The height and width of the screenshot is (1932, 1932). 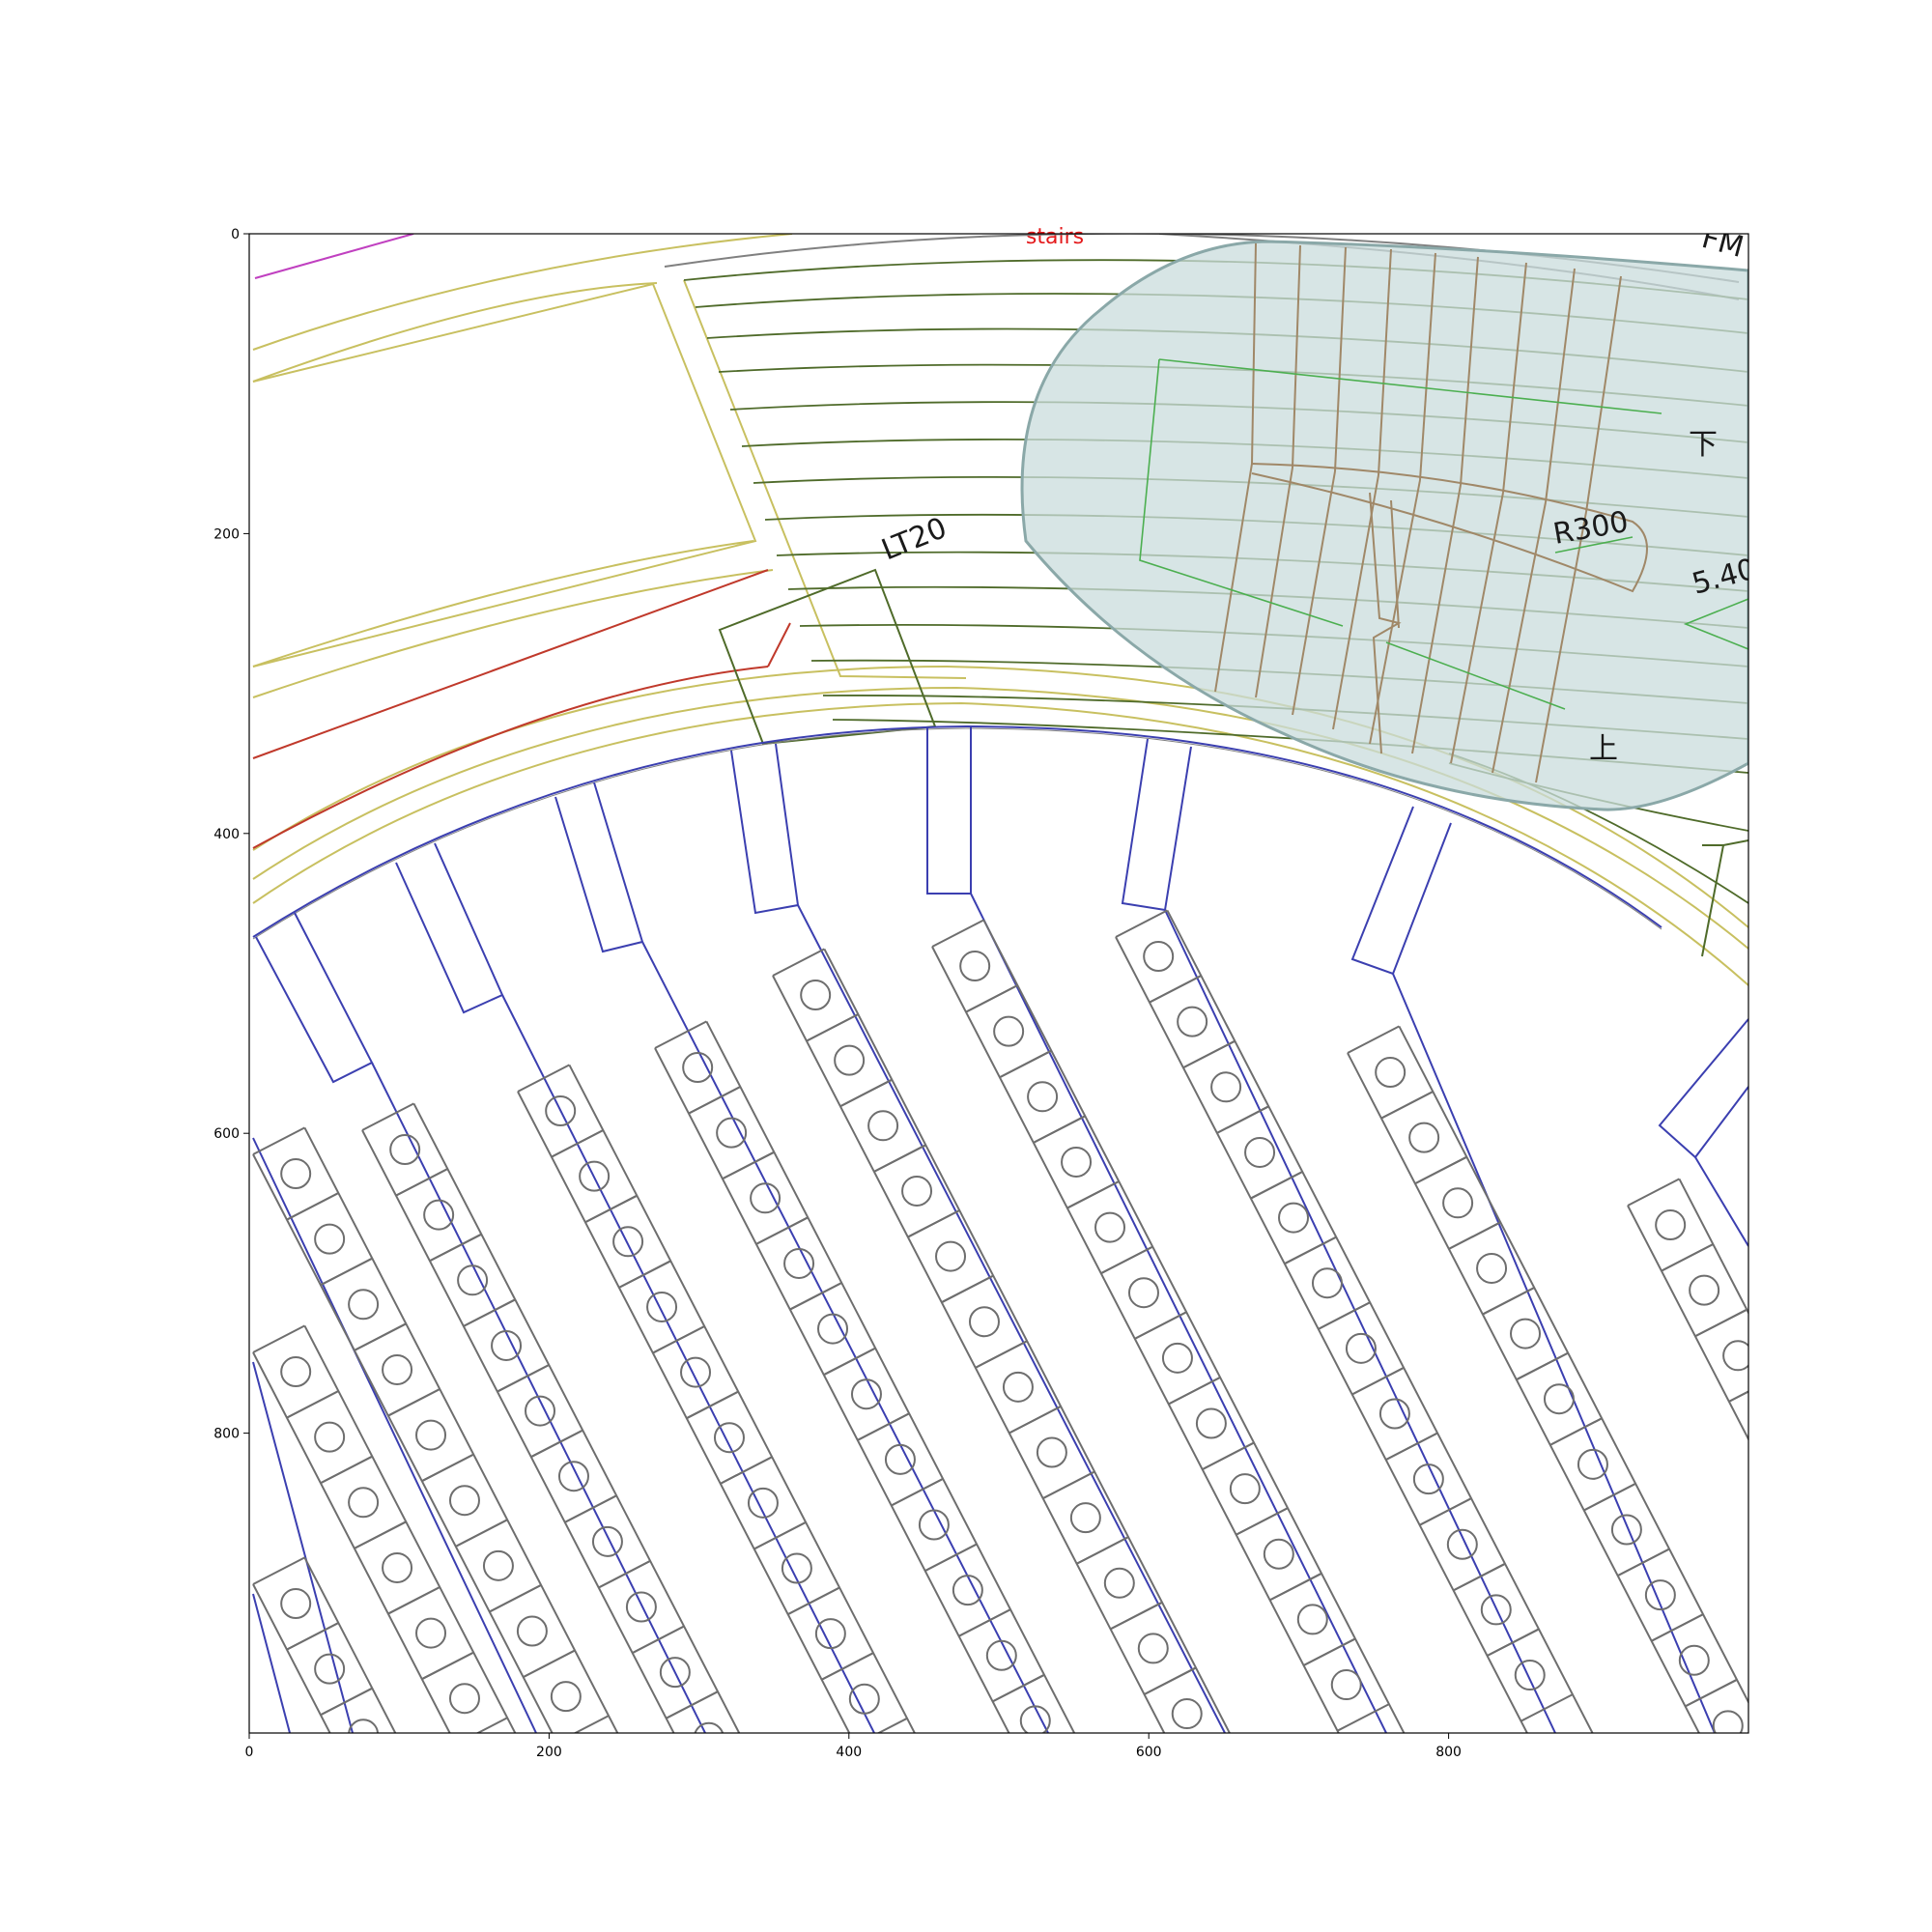 I want to click on red-lines, so click(x=521, y=709).